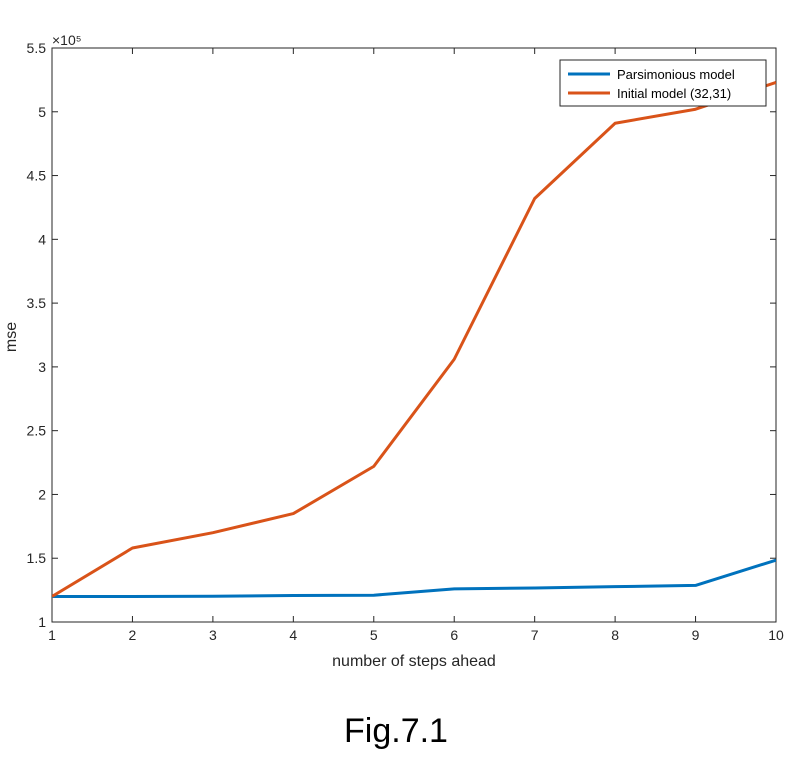 This screenshot has height=764, width=792. What do you see at coordinates (454, 635) in the screenshot?
I see `x-tick-label: 6` at bounding box center [454, 635].